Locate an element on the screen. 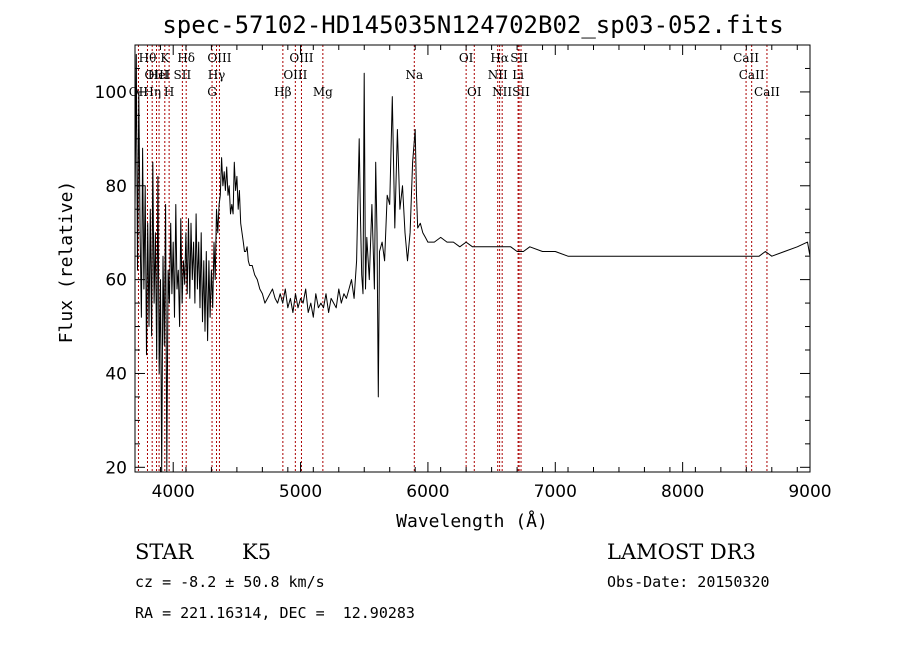 Image resolution: width=900 pixels, height=649 pixels. spectral-line-label: Hγ is located at coordinates (217, 75).